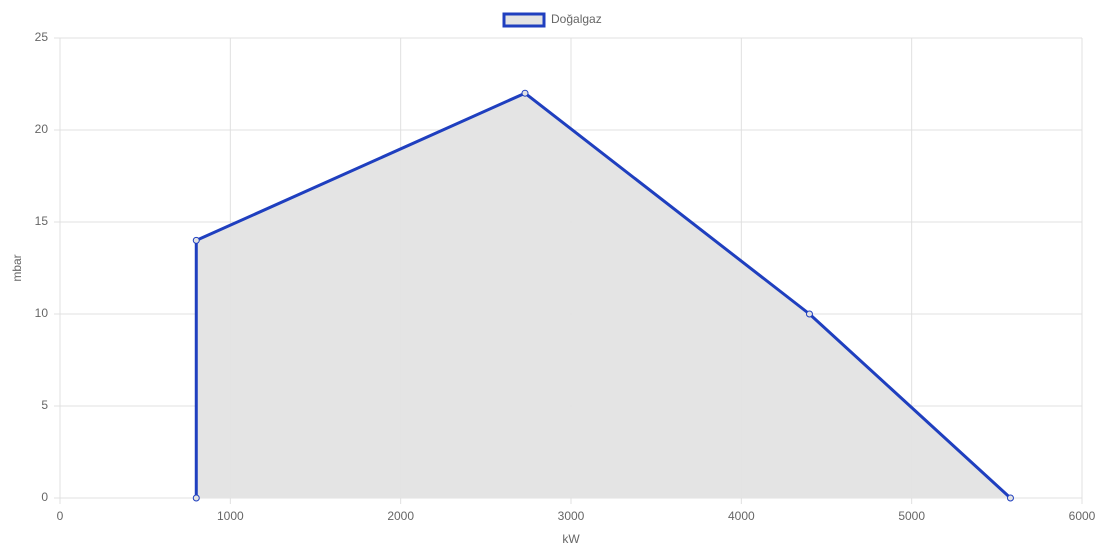 The image size is (1110, 560). What do you see at coordinates (741, 516) in the screenshot?
I see `x-tick-label: 4000` at bounding box center [741, 516].